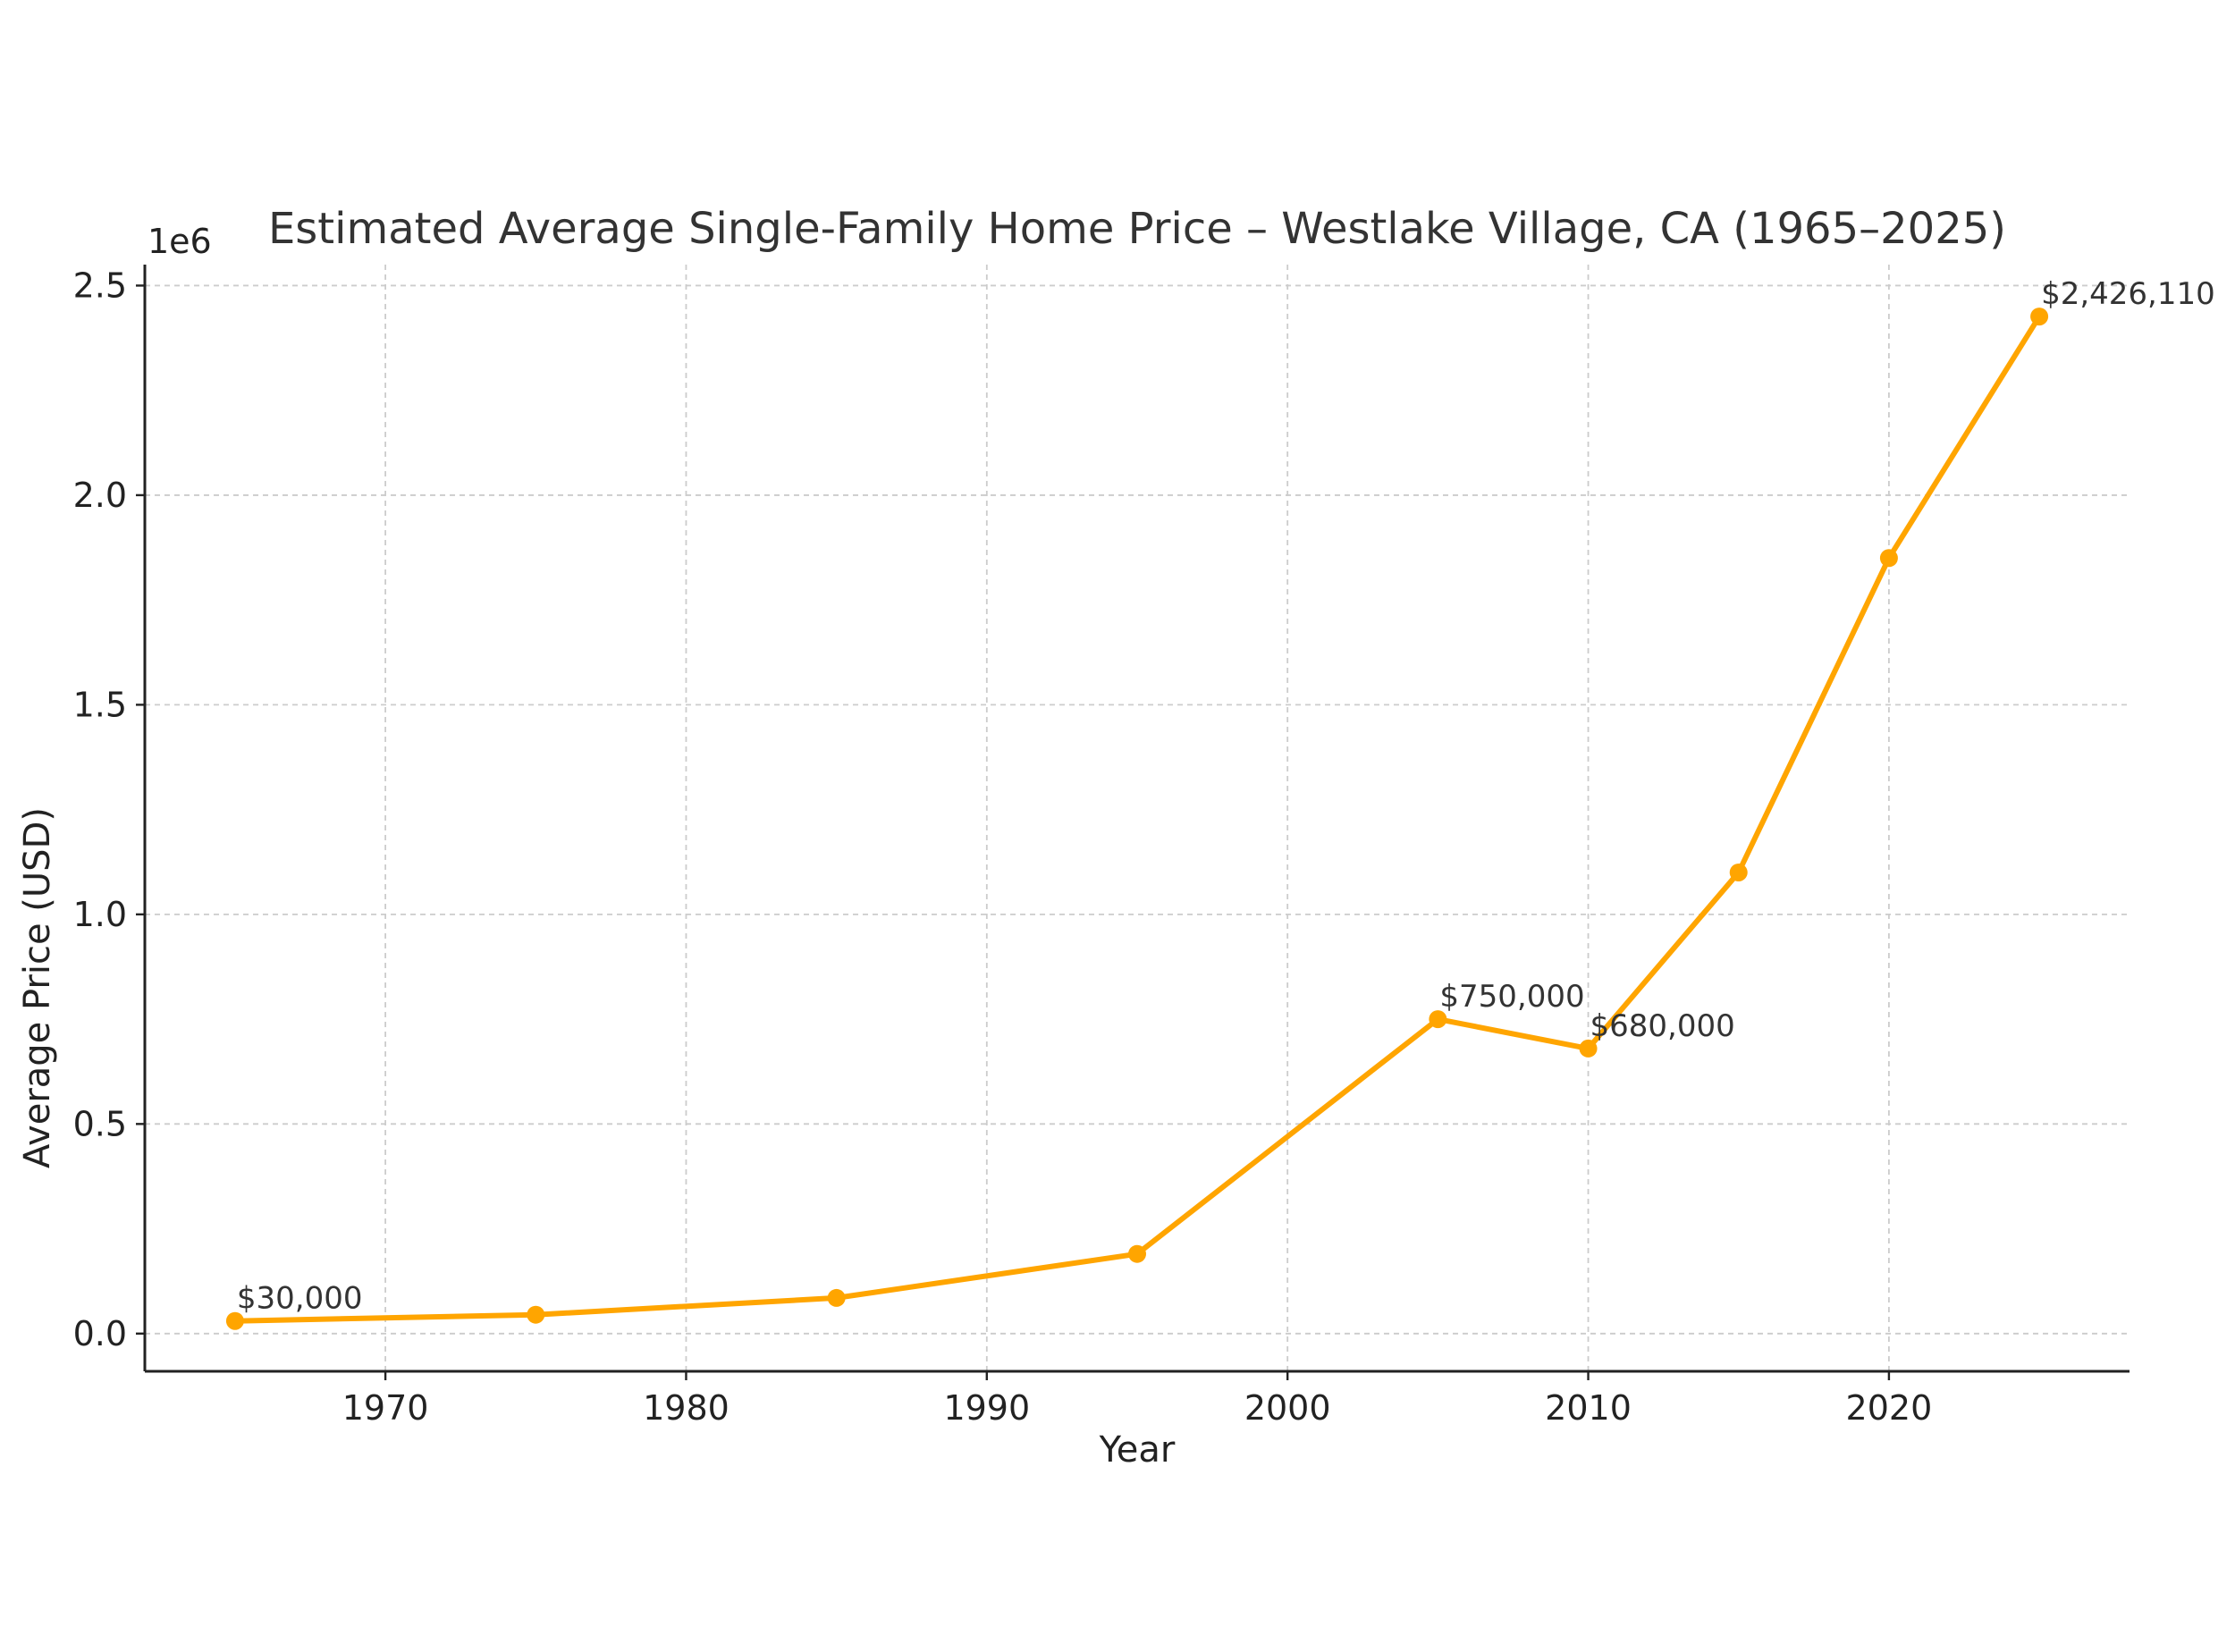 The width and height of the screenshot is (2235, 1652). Describe the element at coordinates (1138, 1450) in the screenshot. I see `x-axis-title: Year` at that location.